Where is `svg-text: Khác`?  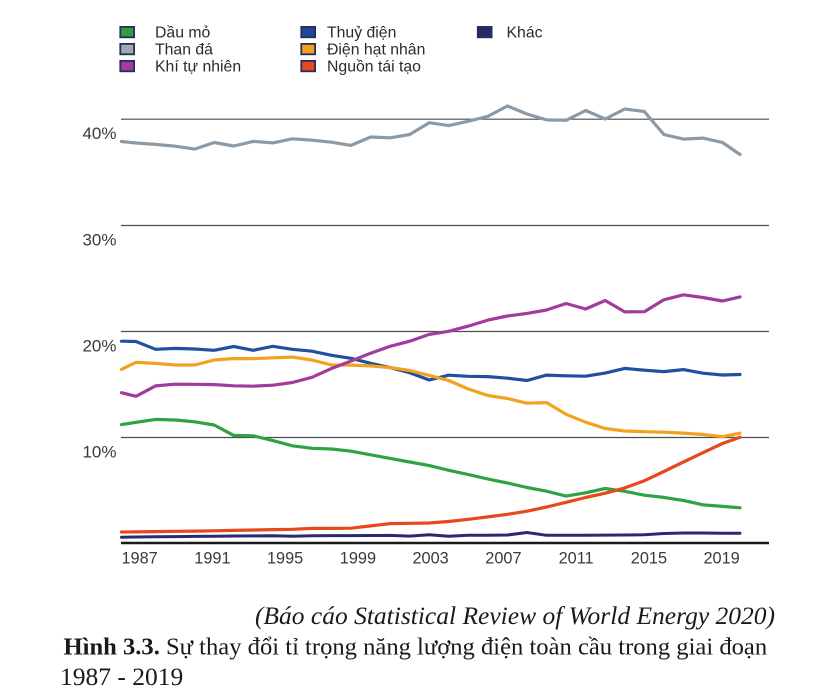
svg-text: Khác is located at coordinates (525, 33).